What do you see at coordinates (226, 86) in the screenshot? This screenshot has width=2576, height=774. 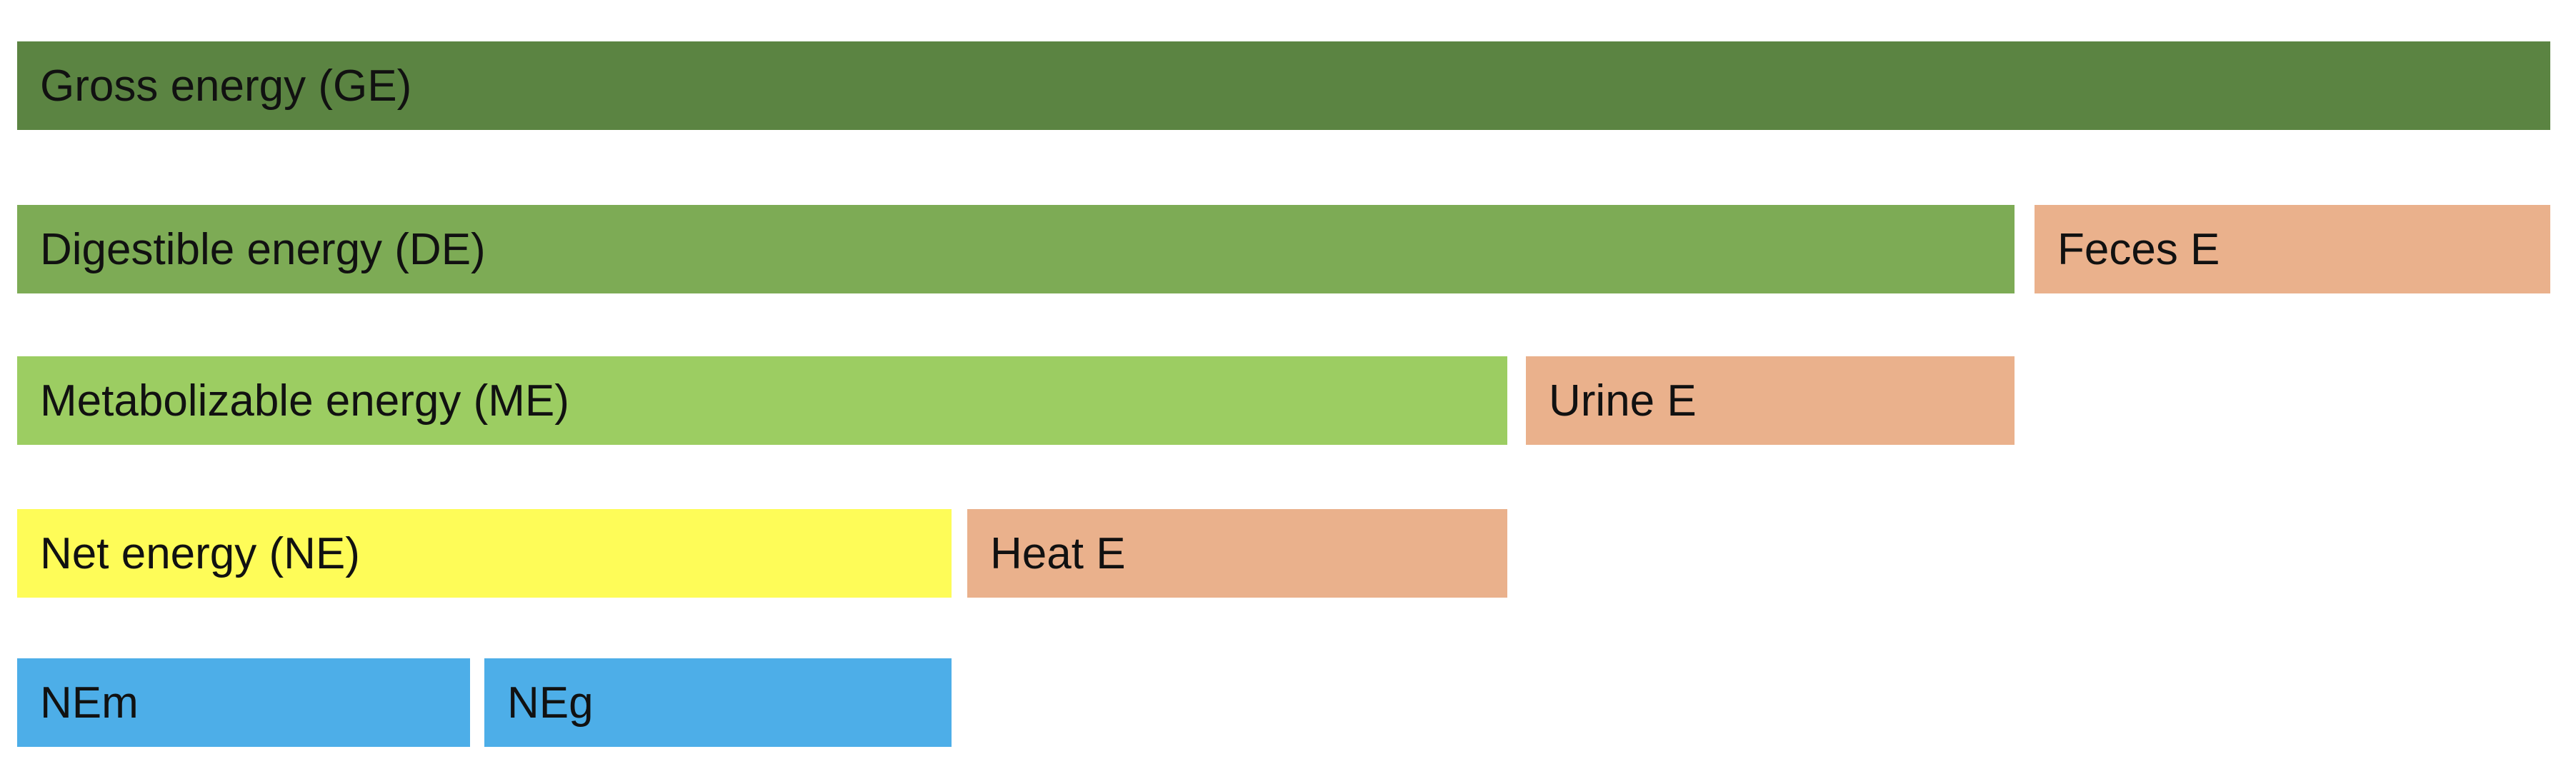 I see `gross-energy-label: Gross energy (GE)` at bounding box center [226, 86].